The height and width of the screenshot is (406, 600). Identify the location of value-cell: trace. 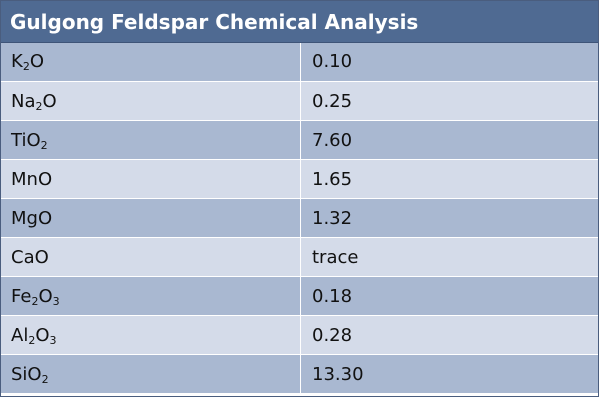
(449, 257).